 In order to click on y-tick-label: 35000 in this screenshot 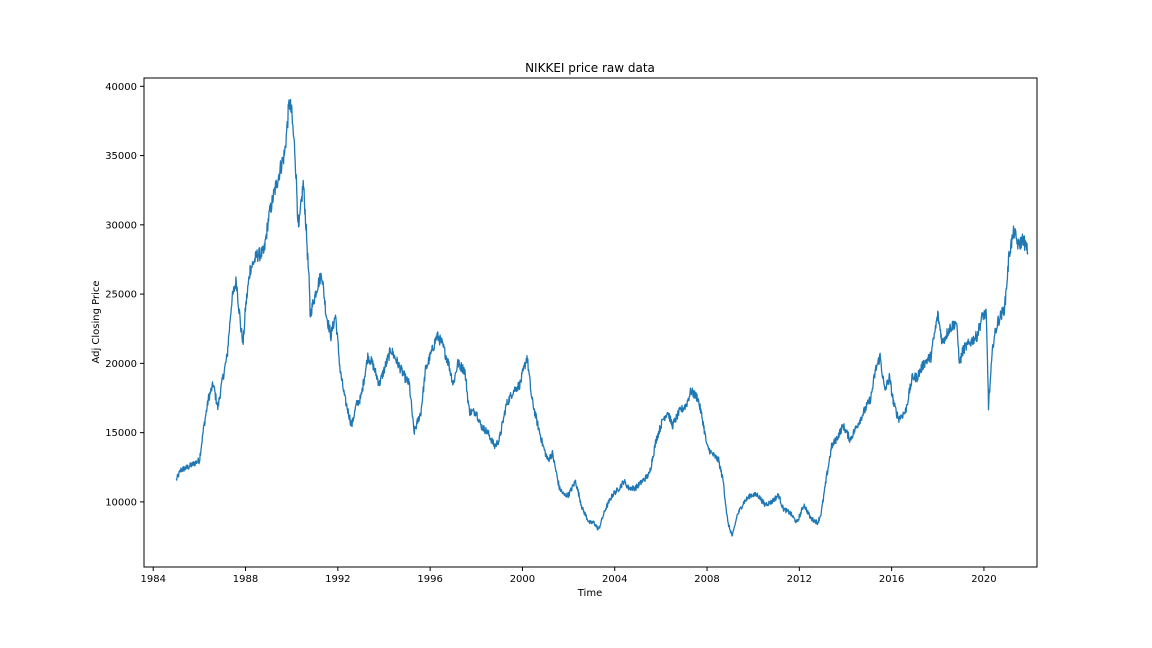, I will do `click(121, 156)`.